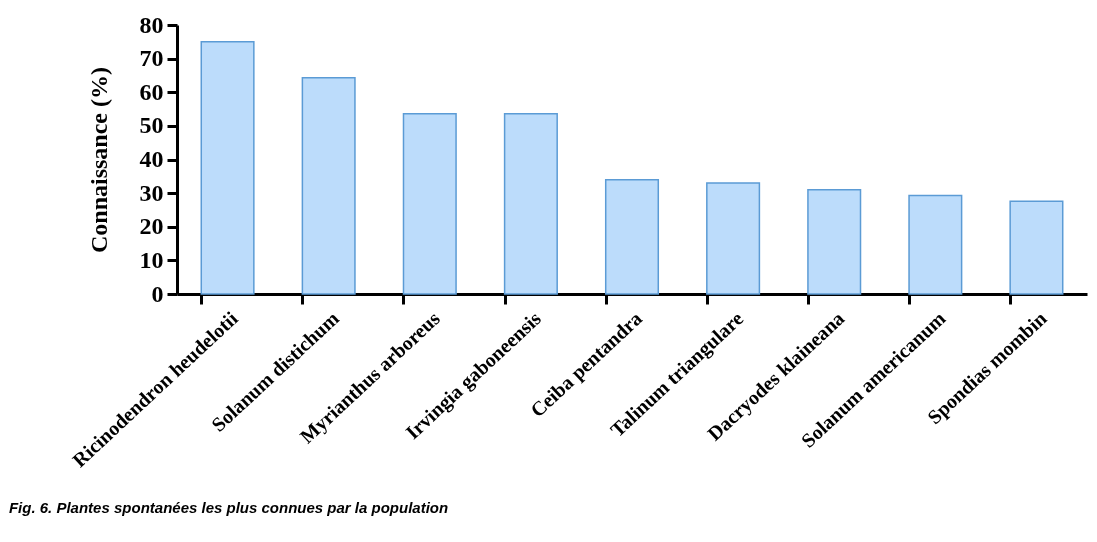 This screenshot has width=1097, height=542. Describe the element at coordinates (151, 226) in the screenshot. I see `y-tick-label: 20` at that location.